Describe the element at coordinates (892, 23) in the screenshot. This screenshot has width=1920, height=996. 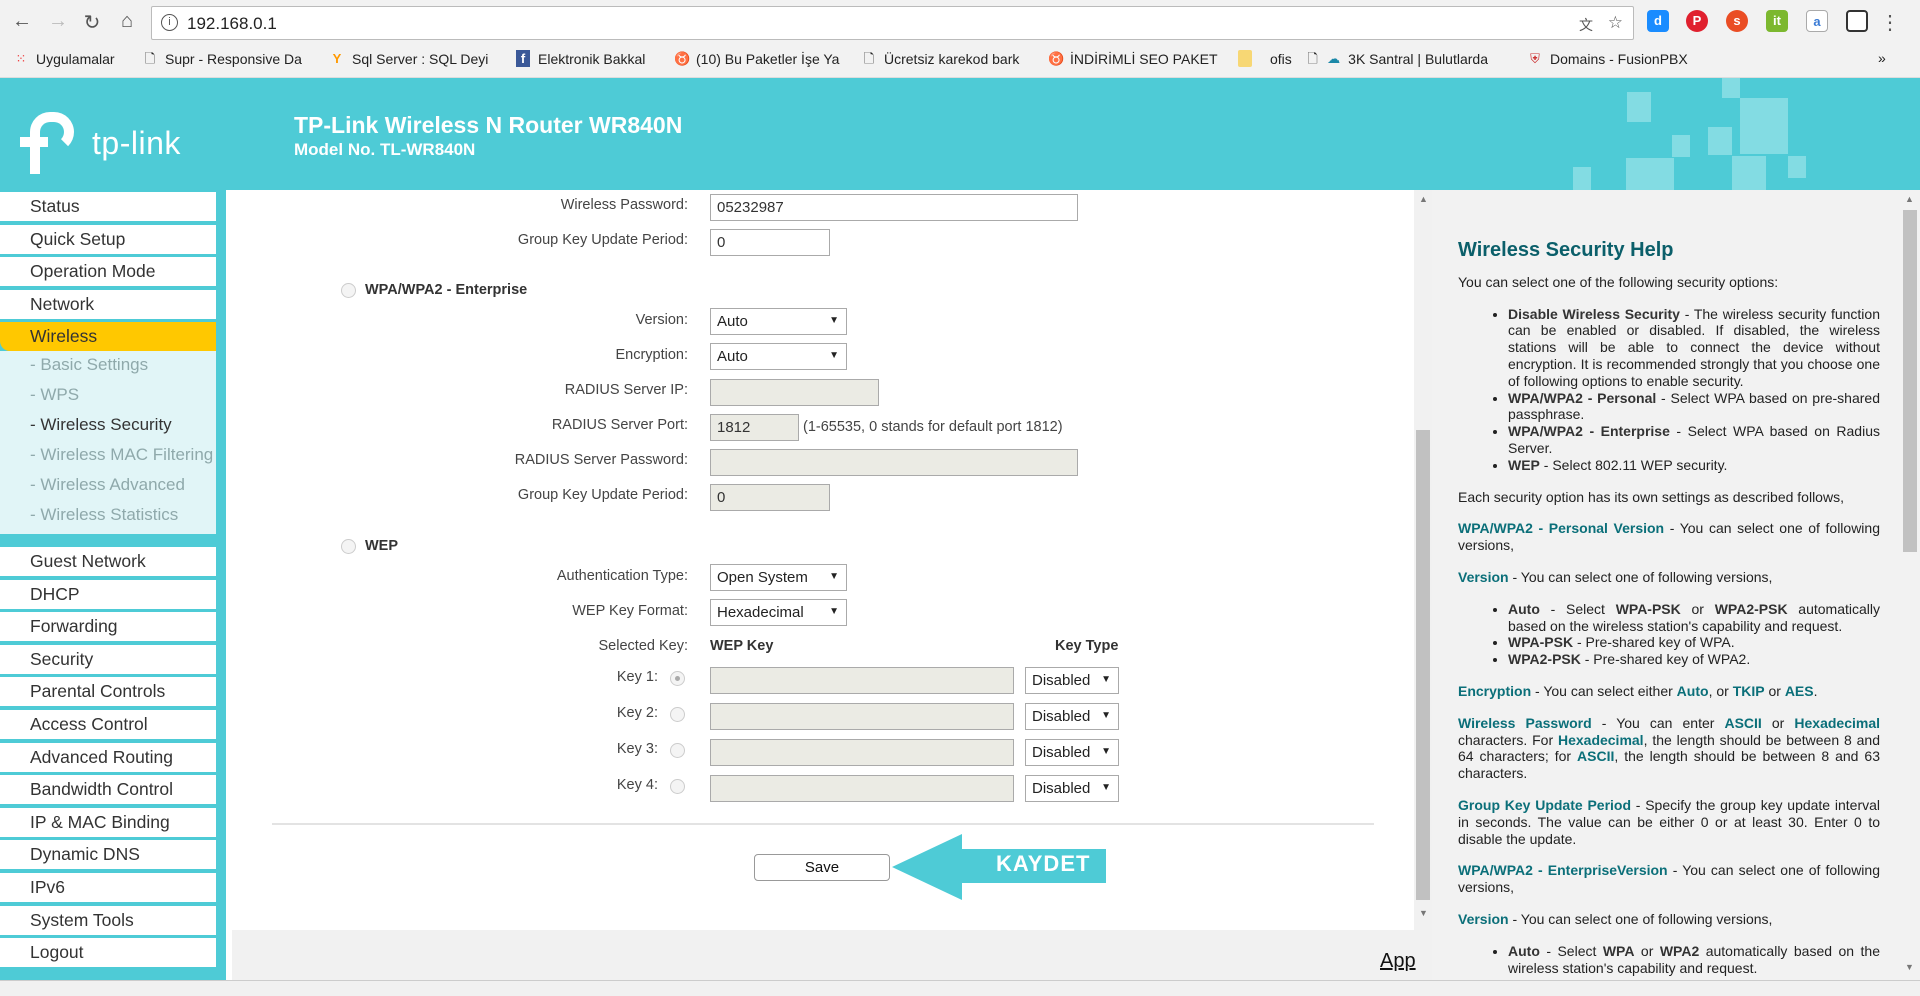
I see `address-bar: i 192.168.0.1 文 ☆` at that location.